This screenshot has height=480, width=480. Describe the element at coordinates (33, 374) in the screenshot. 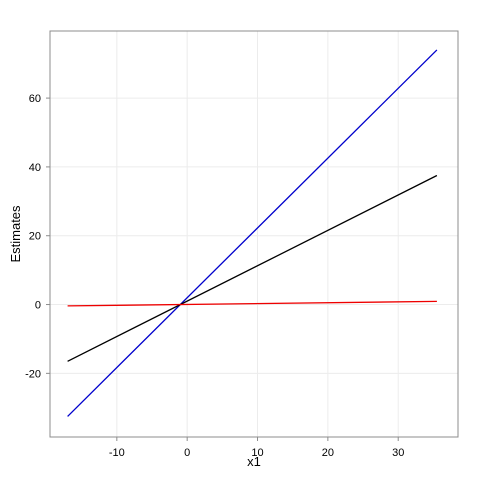

I see `y-tick-label: -20` at that location.